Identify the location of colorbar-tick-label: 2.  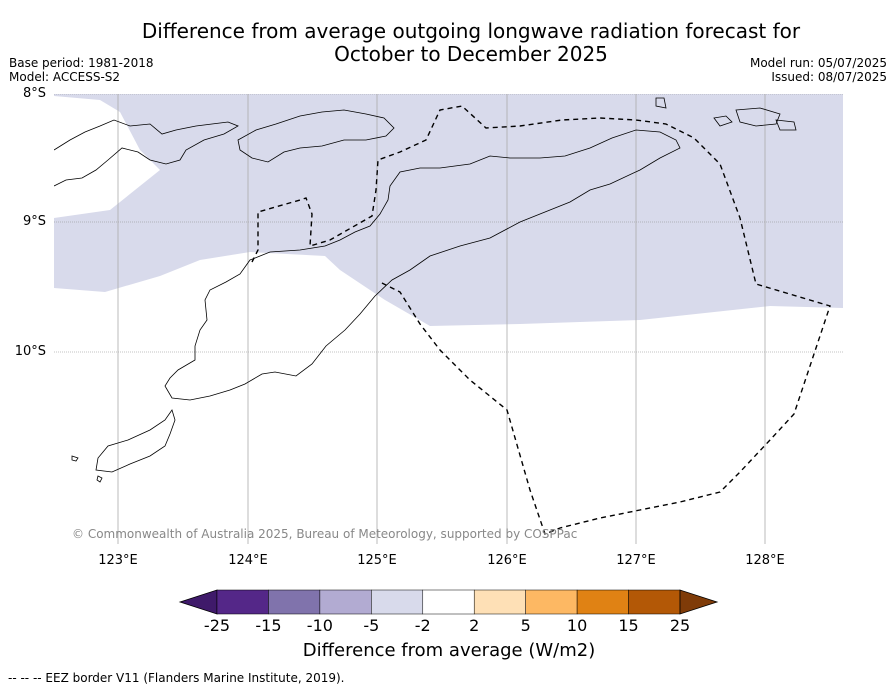
(474, 625).